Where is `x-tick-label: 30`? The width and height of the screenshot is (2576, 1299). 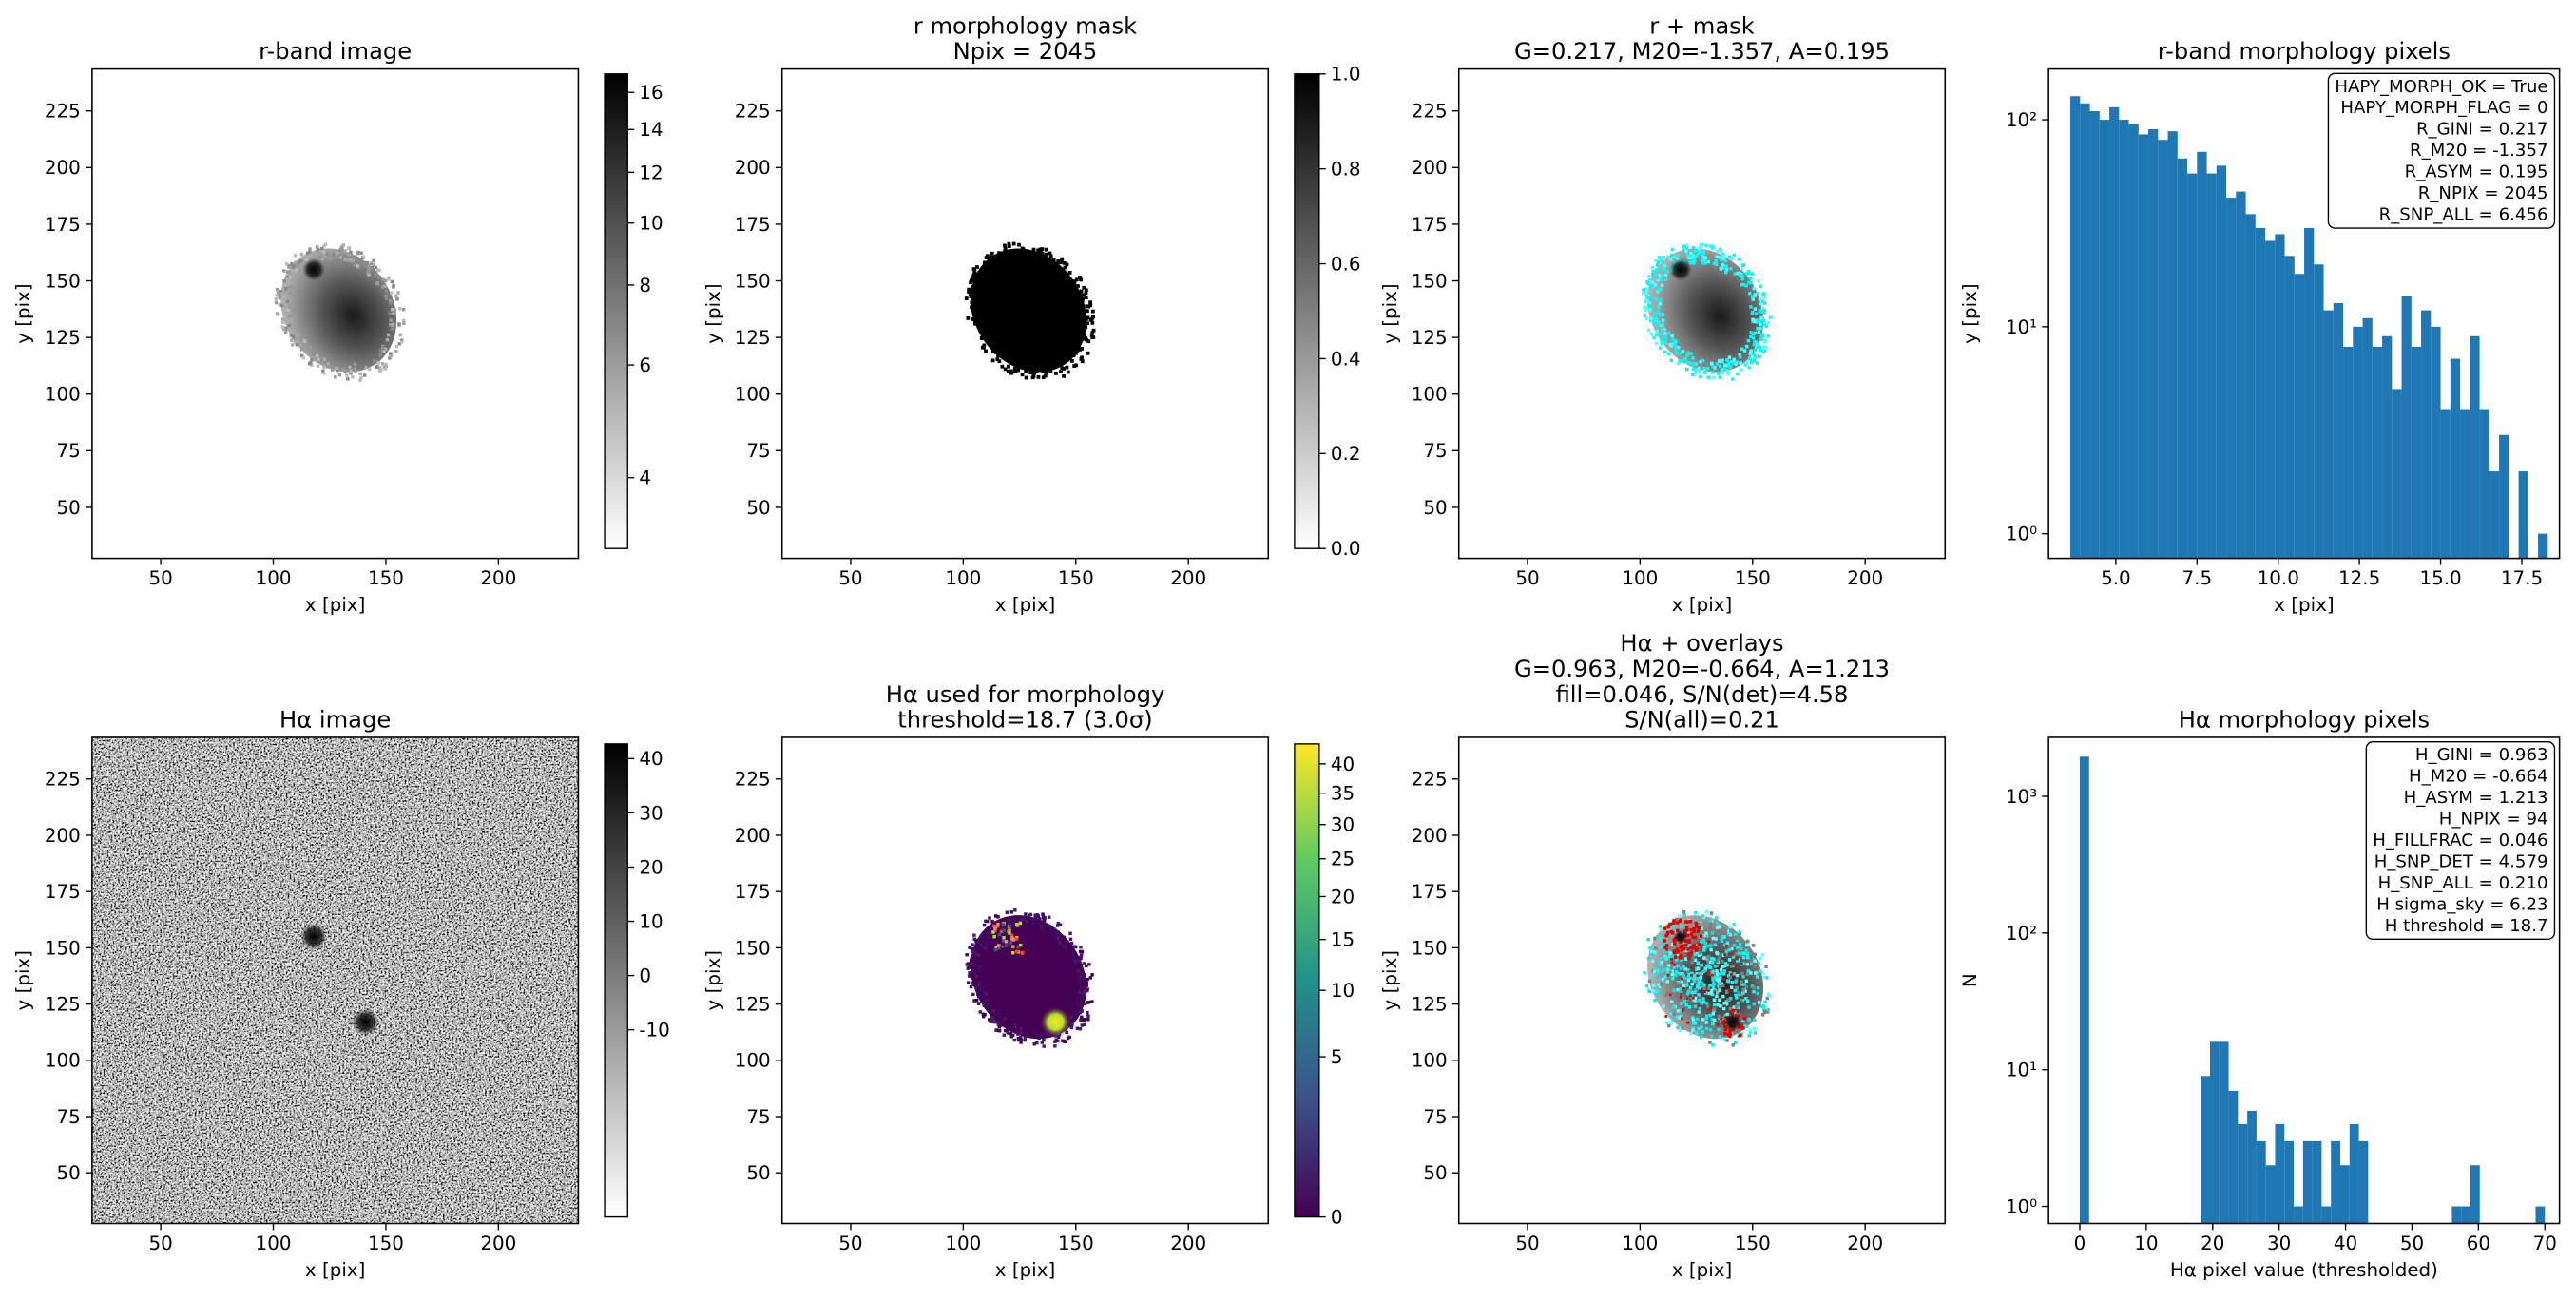 x-tick-label: 30 is located at coordinates (2279, 1243).